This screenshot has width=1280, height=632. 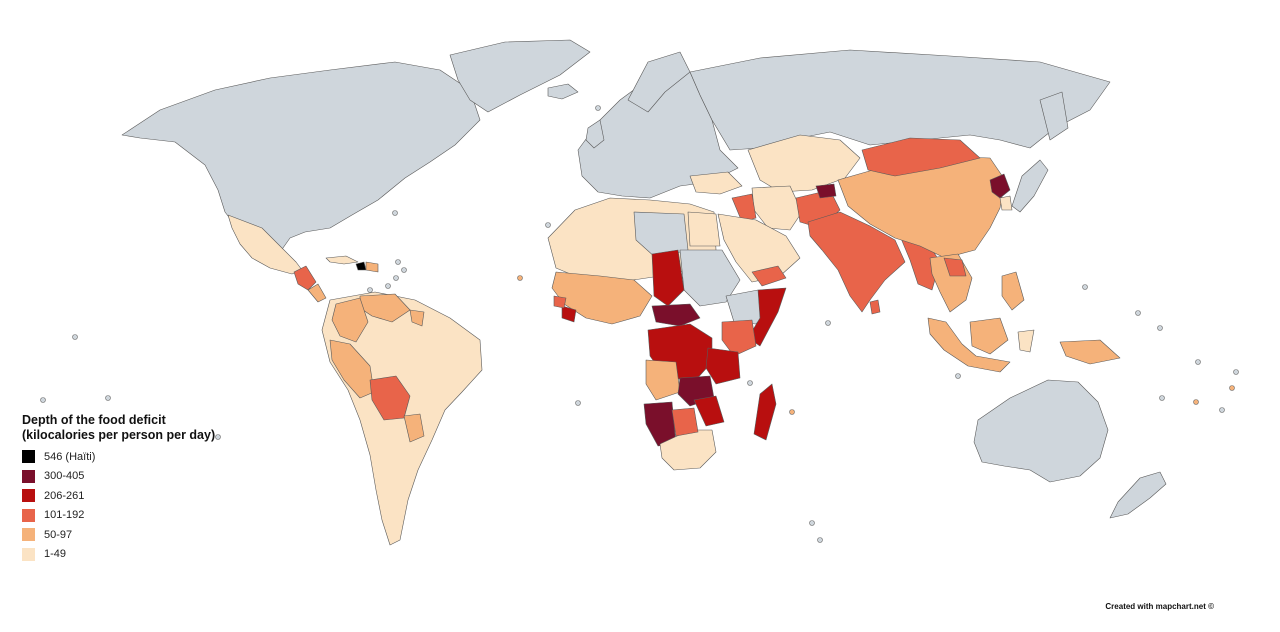 What do you see at coordinates (342, 260) in the screenshot?
I see `region-cuba` at bounding box center [342, 260].